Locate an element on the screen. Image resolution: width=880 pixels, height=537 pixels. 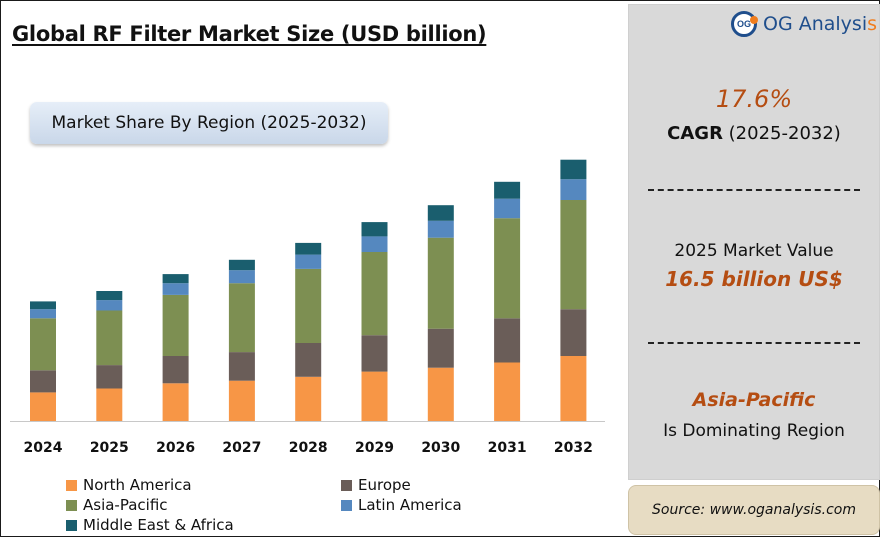
bar-segment-2026-middle-east-africa is located at coordinates (175, 279).